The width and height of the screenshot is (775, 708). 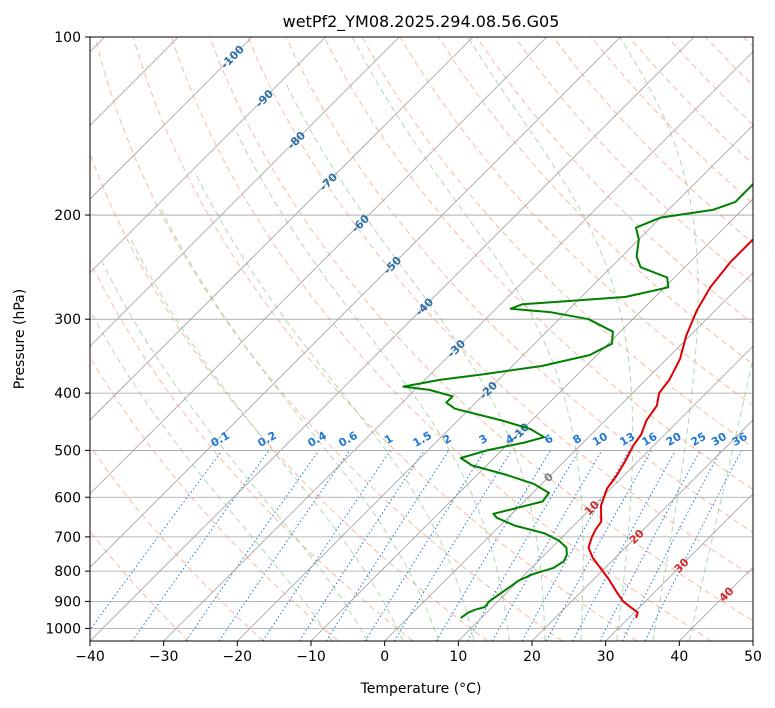 I want to click on x-tick-label: −10, so click(x=311, y=657).